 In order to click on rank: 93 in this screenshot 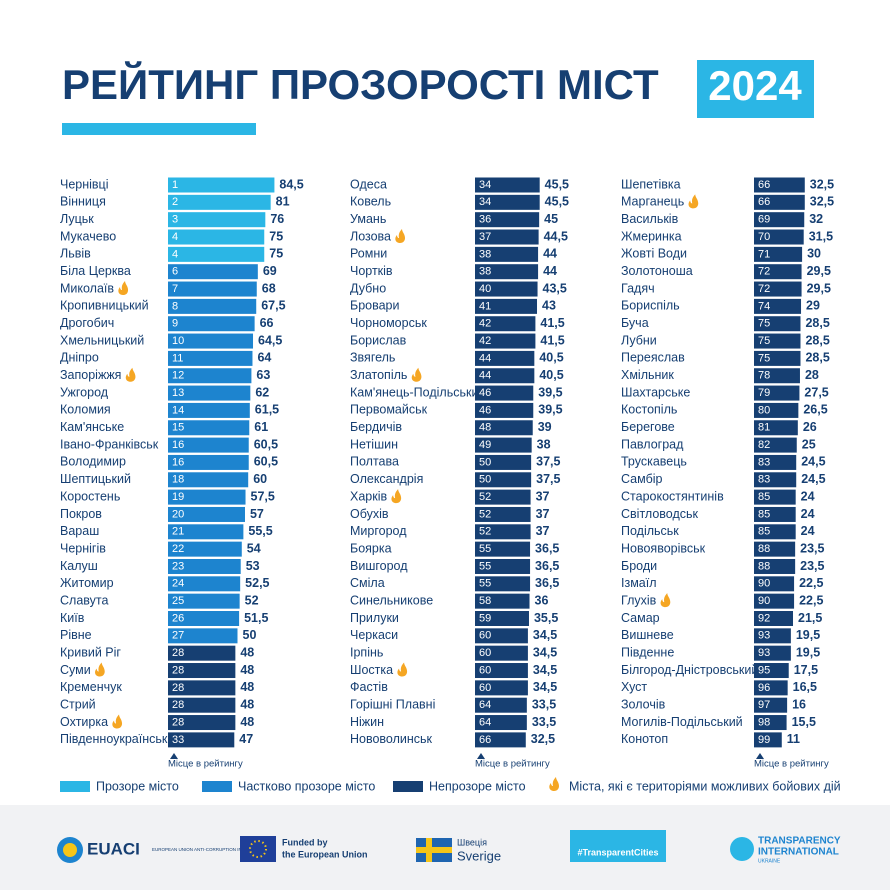, I will do `click(764, 653)`.